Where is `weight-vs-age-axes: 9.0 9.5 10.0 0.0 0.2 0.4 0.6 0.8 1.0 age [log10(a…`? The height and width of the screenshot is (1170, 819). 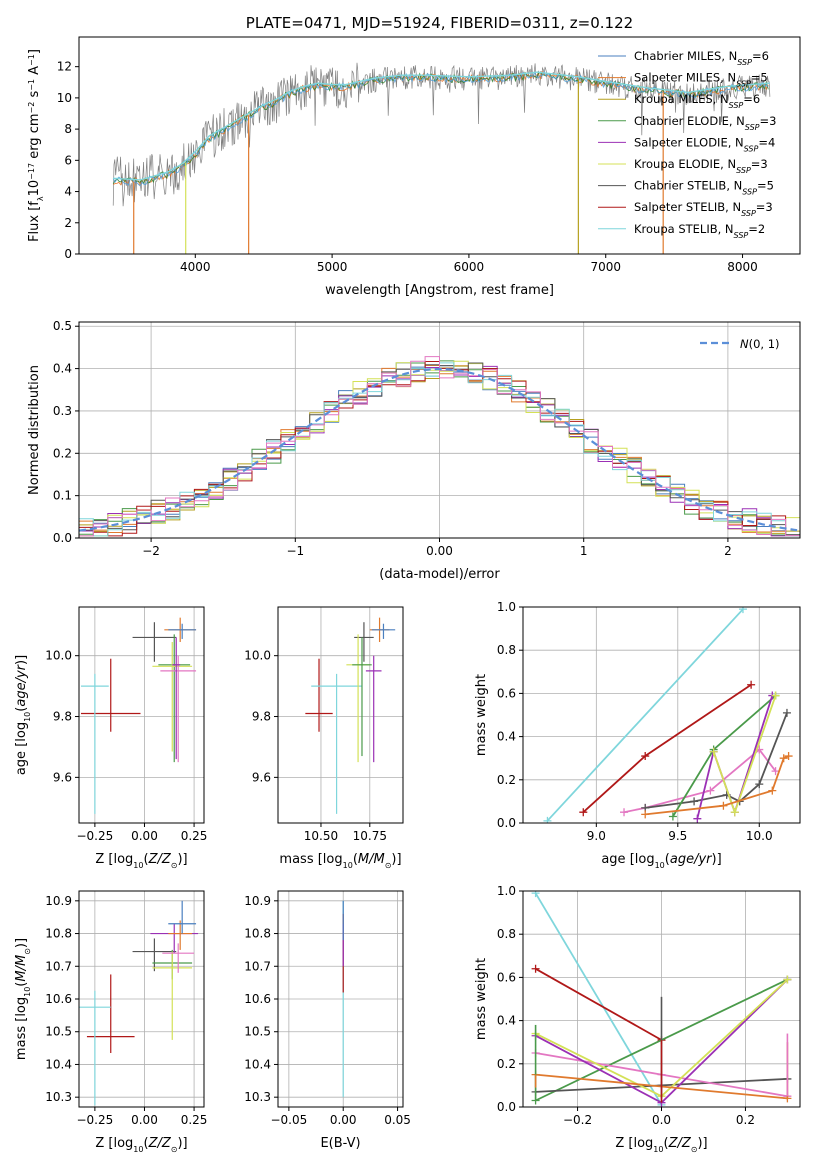
weight-vs-age-axes: 9.0 9.5 10.0 0.0 0.2 0.4 0.6 0.8 1.0 age [log10(a… is located at coordinates (637, 735).